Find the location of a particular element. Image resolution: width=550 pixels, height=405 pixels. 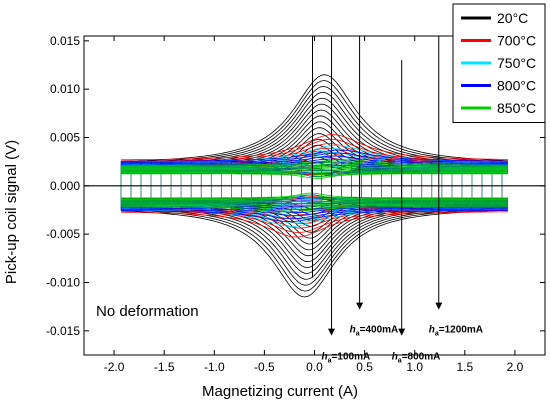

y-tick-label: 0.015 is located at coordinates (65, 41).